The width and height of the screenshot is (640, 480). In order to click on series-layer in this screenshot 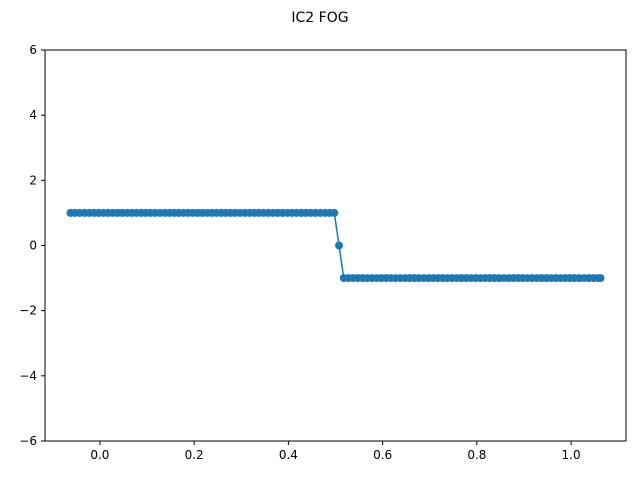, I will do `click(335, 245)`.